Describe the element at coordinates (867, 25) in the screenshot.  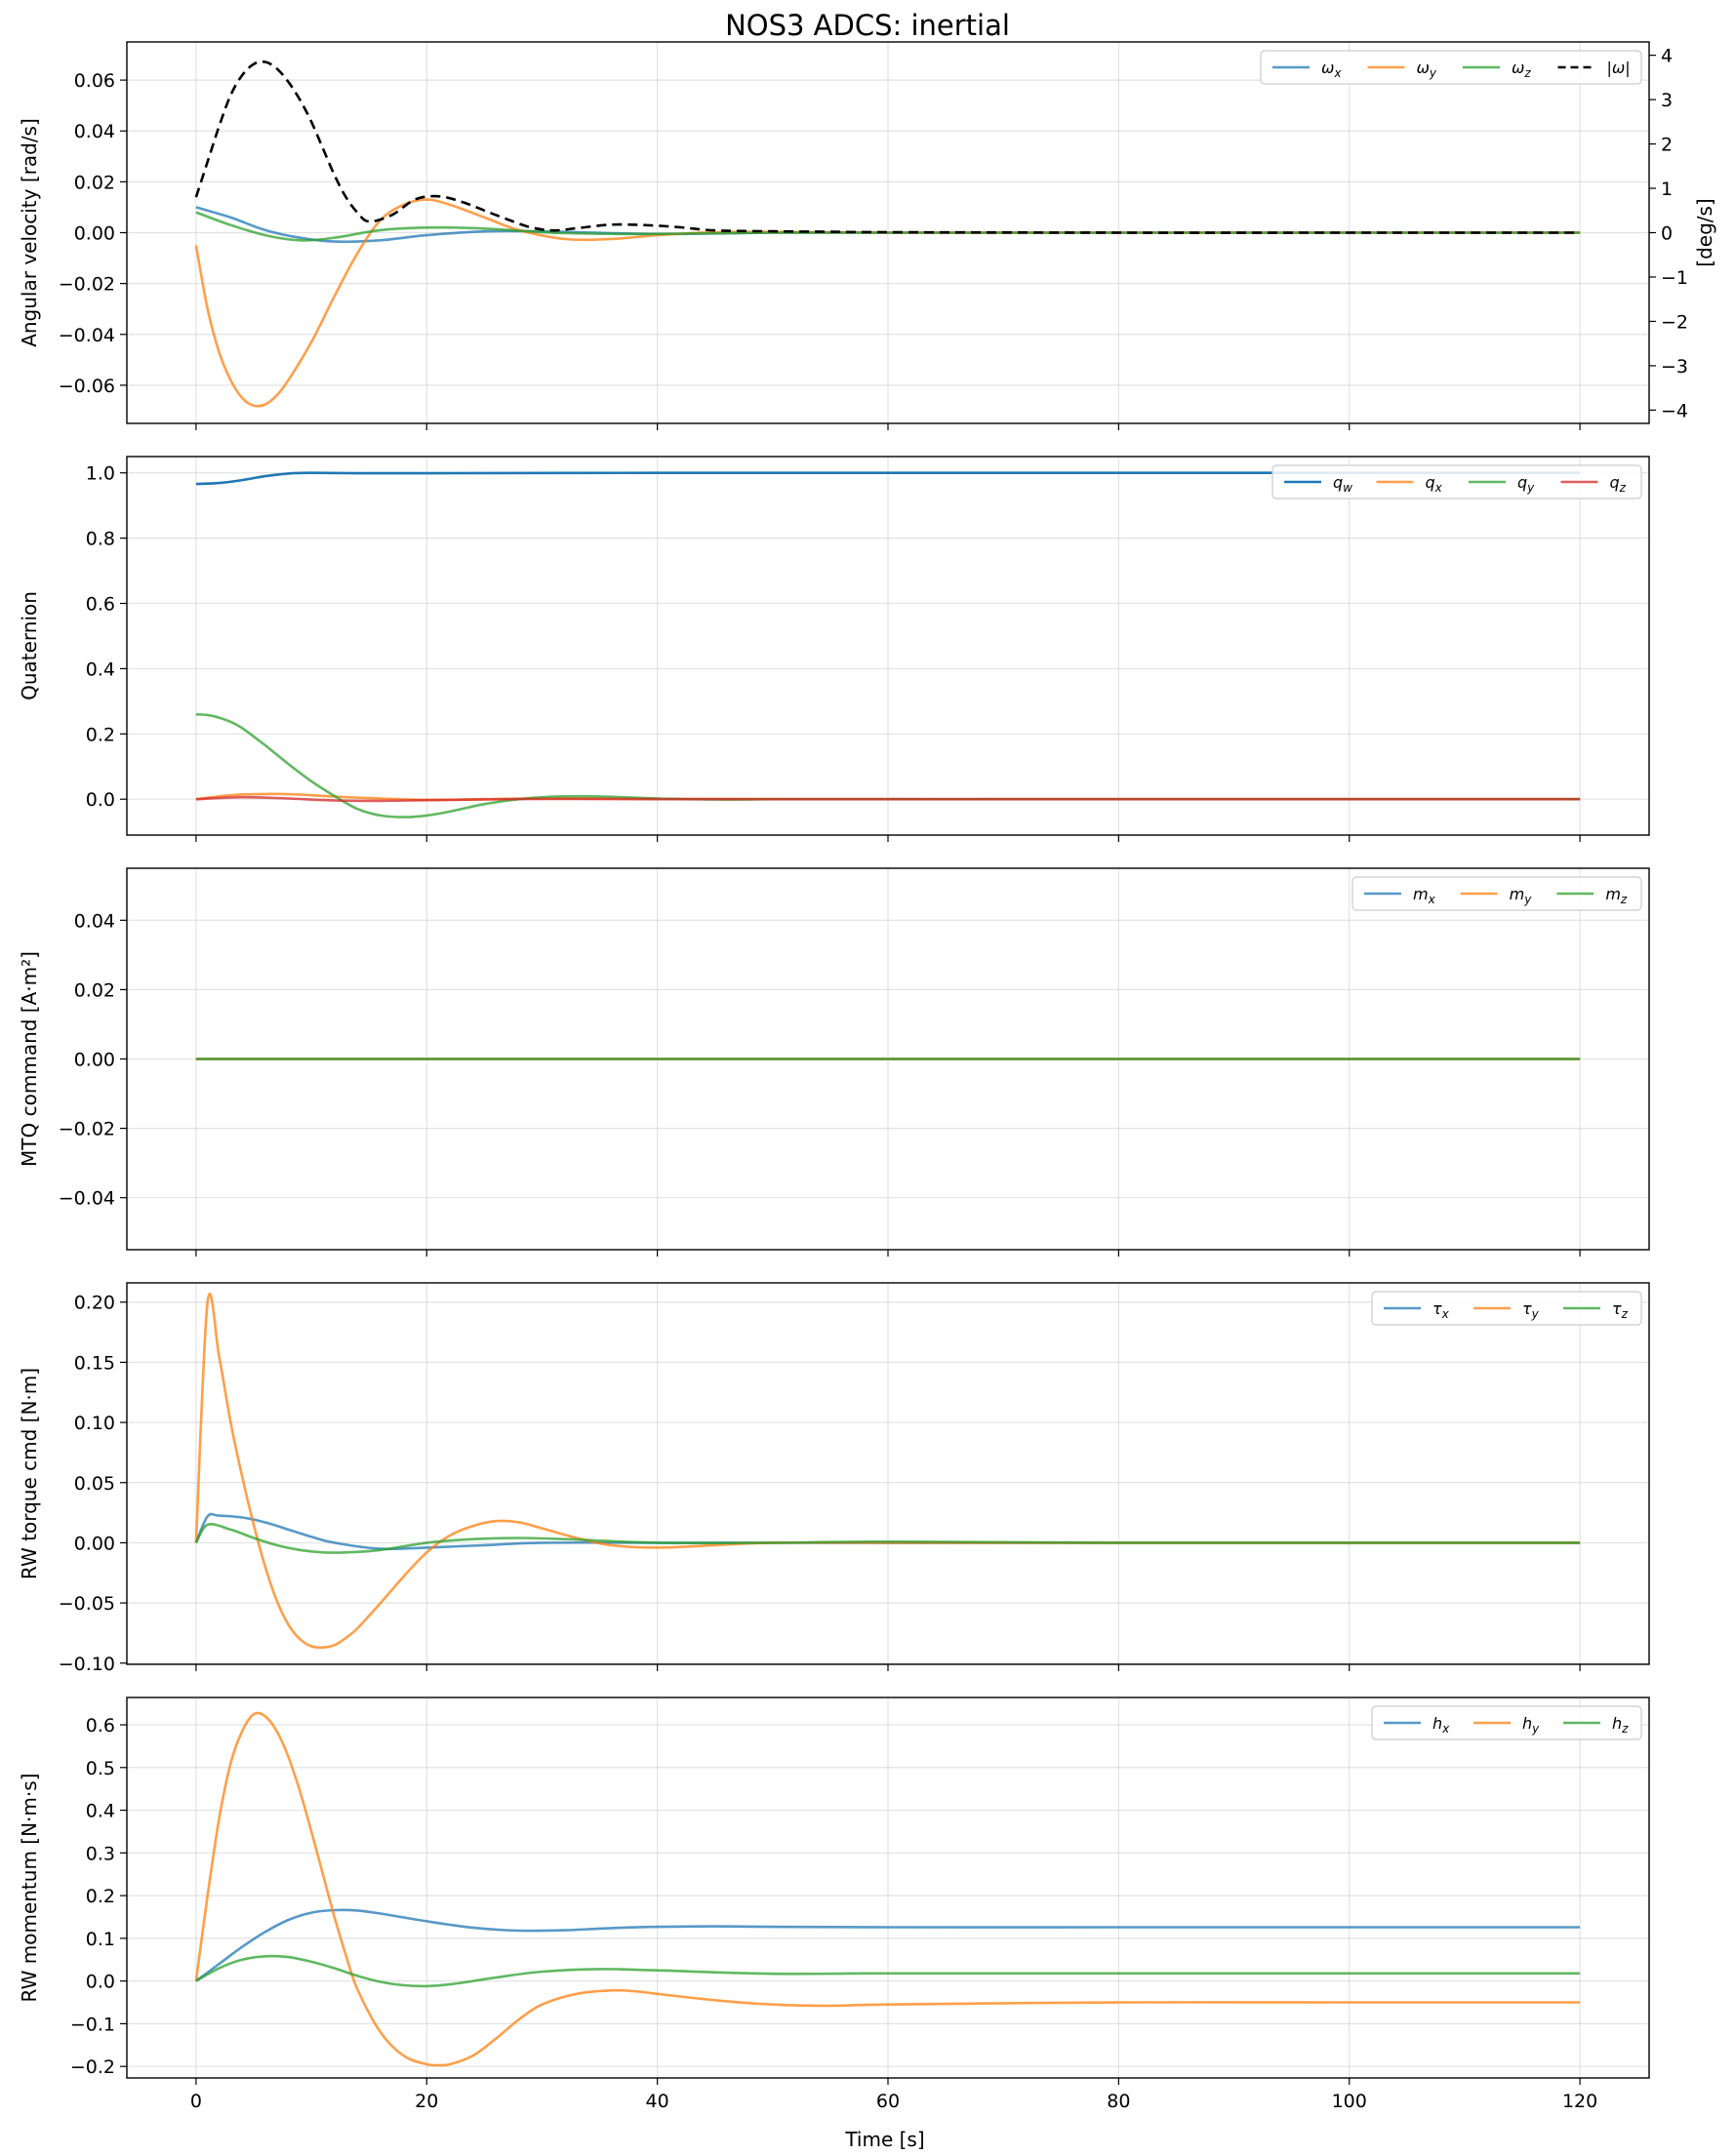
I see `figure-title: NOS3 ADCS: inertial` at that location.